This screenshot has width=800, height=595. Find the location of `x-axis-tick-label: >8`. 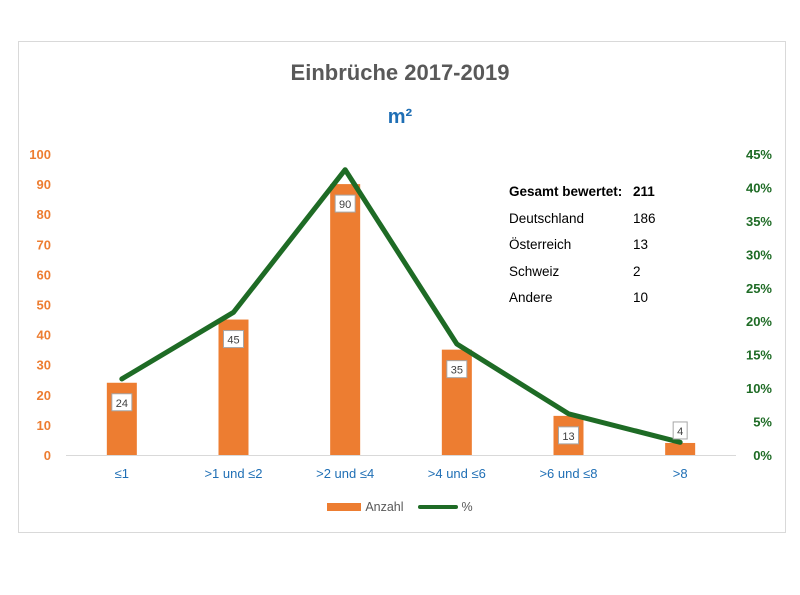

x-axis-tick-label: >8 is located at coordinates (680, 473).